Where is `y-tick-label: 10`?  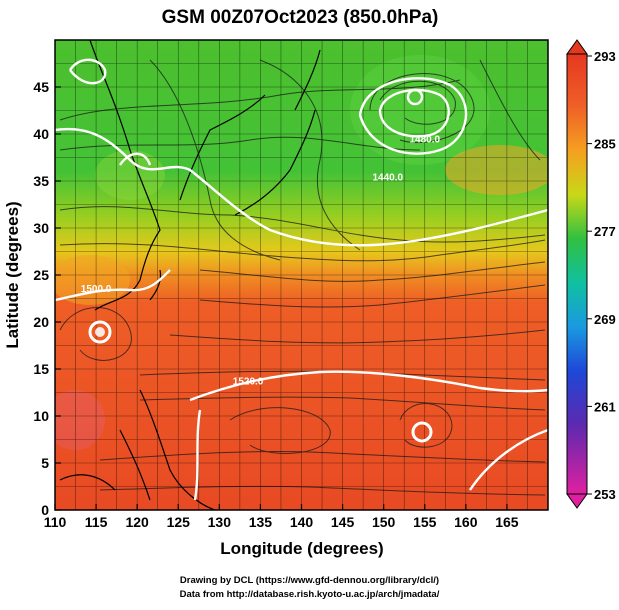 y-tick-label: 10 is located at coordinates (41, 416).